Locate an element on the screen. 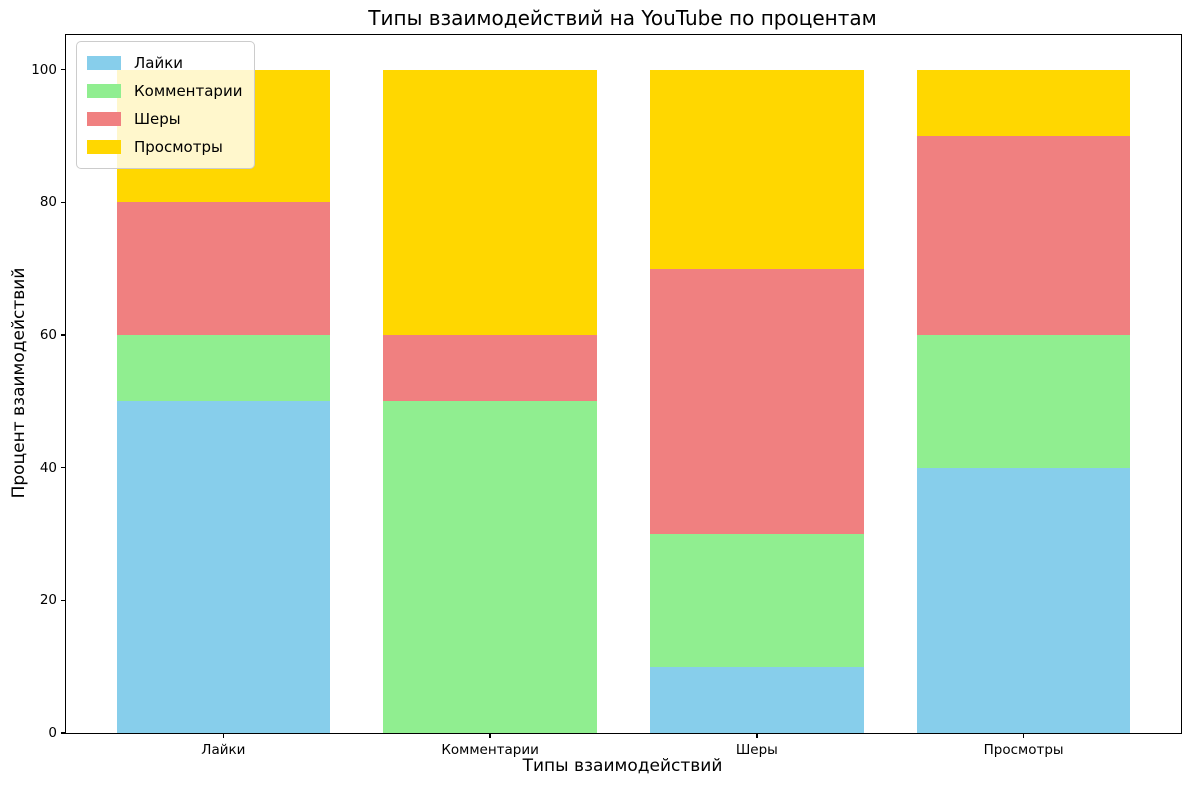 Image resolution: width=1189 pixels, height=790 pixels. legend-item: Лайки is located at coordinates (164, 63).